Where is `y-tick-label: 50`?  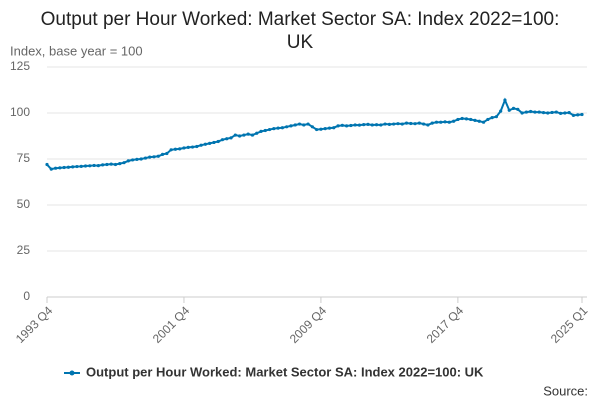
y-tick-label: 50 is located at coordinates (24, 204).